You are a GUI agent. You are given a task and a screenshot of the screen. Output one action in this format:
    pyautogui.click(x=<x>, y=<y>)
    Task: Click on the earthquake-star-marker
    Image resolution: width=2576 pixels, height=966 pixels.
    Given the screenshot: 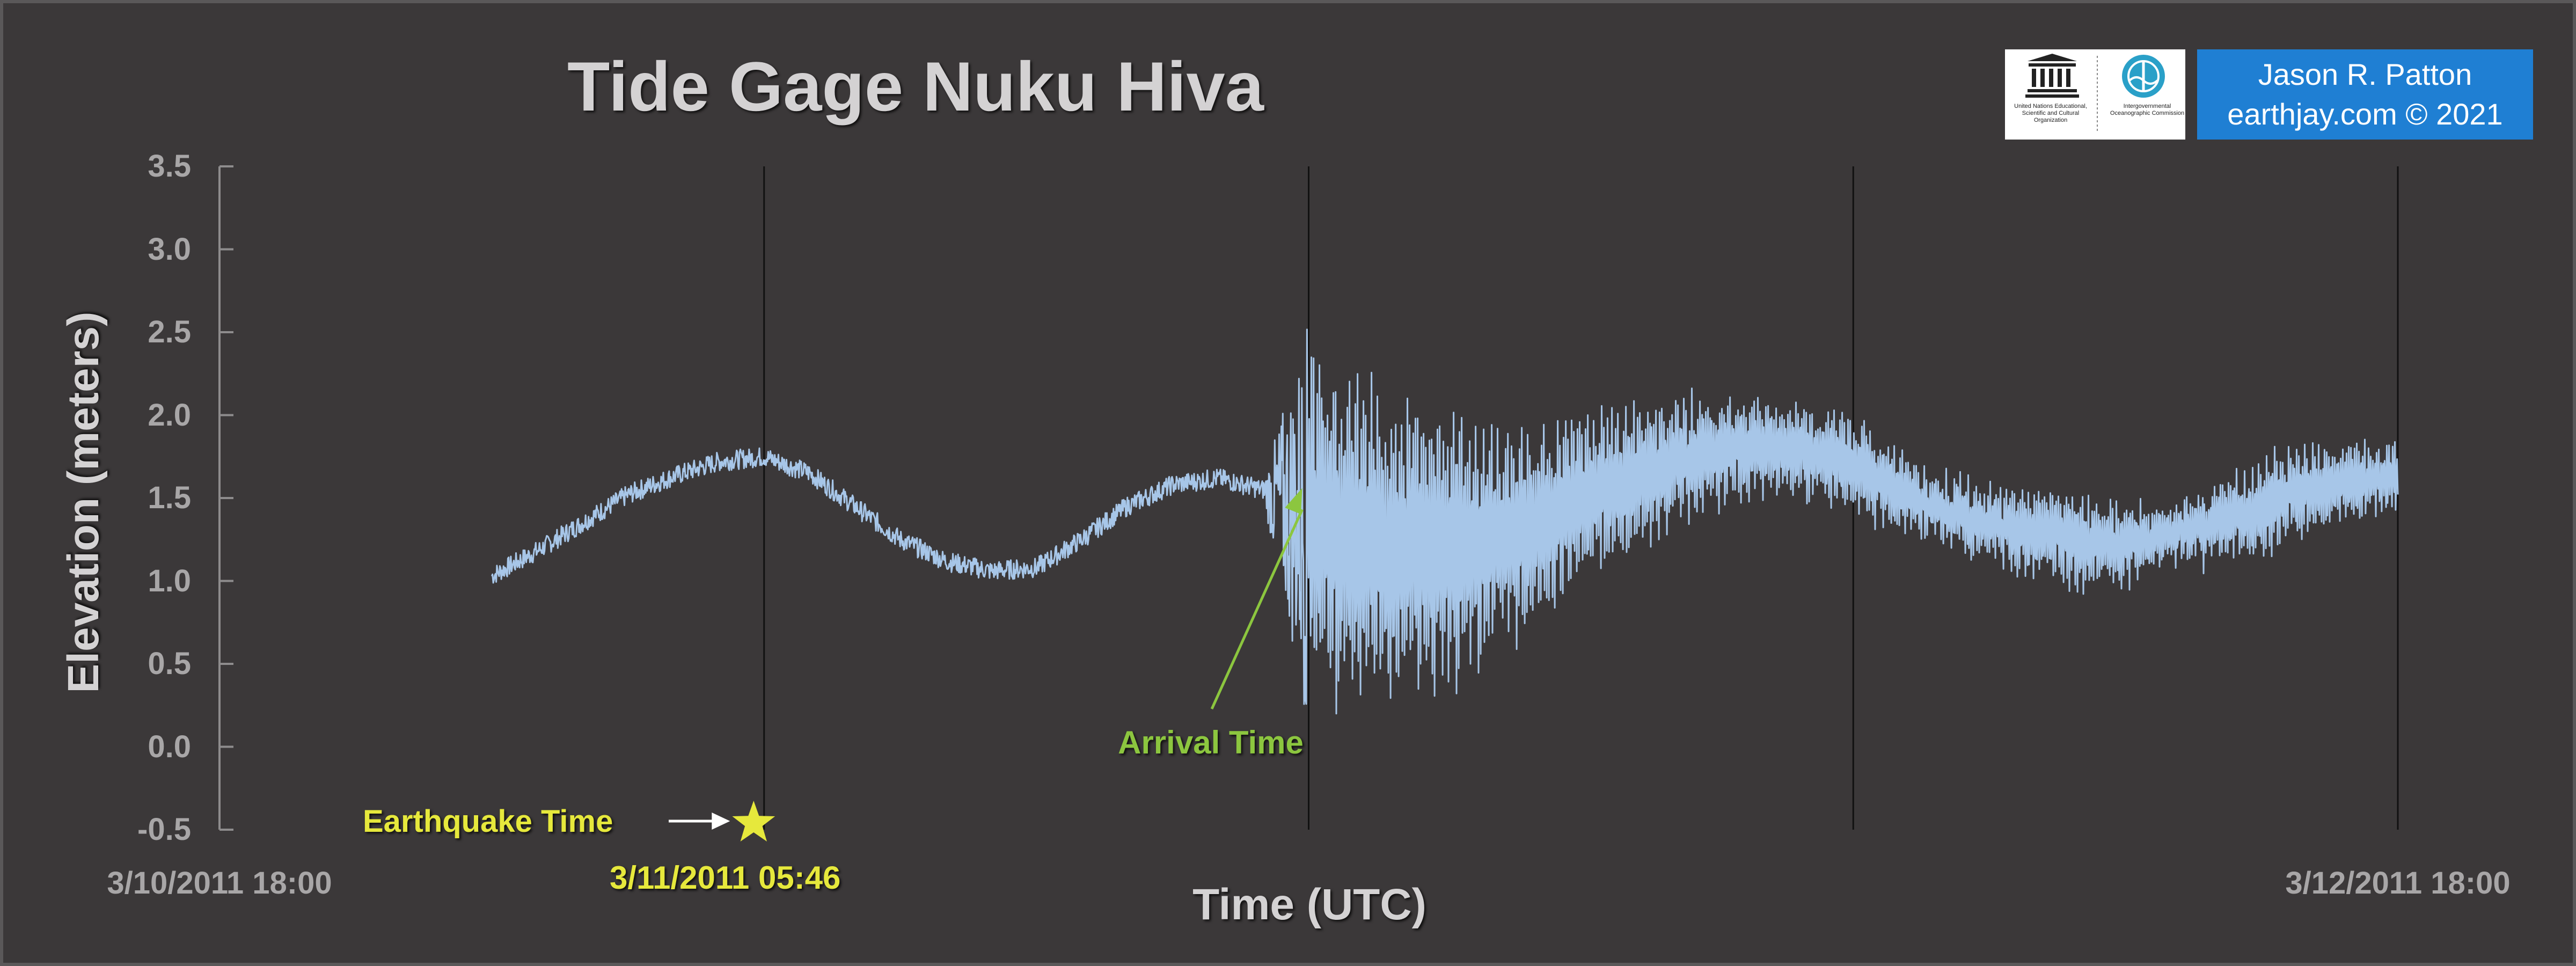 What is the action you would take?
    pyautogui.click(x=753, y=821)
    